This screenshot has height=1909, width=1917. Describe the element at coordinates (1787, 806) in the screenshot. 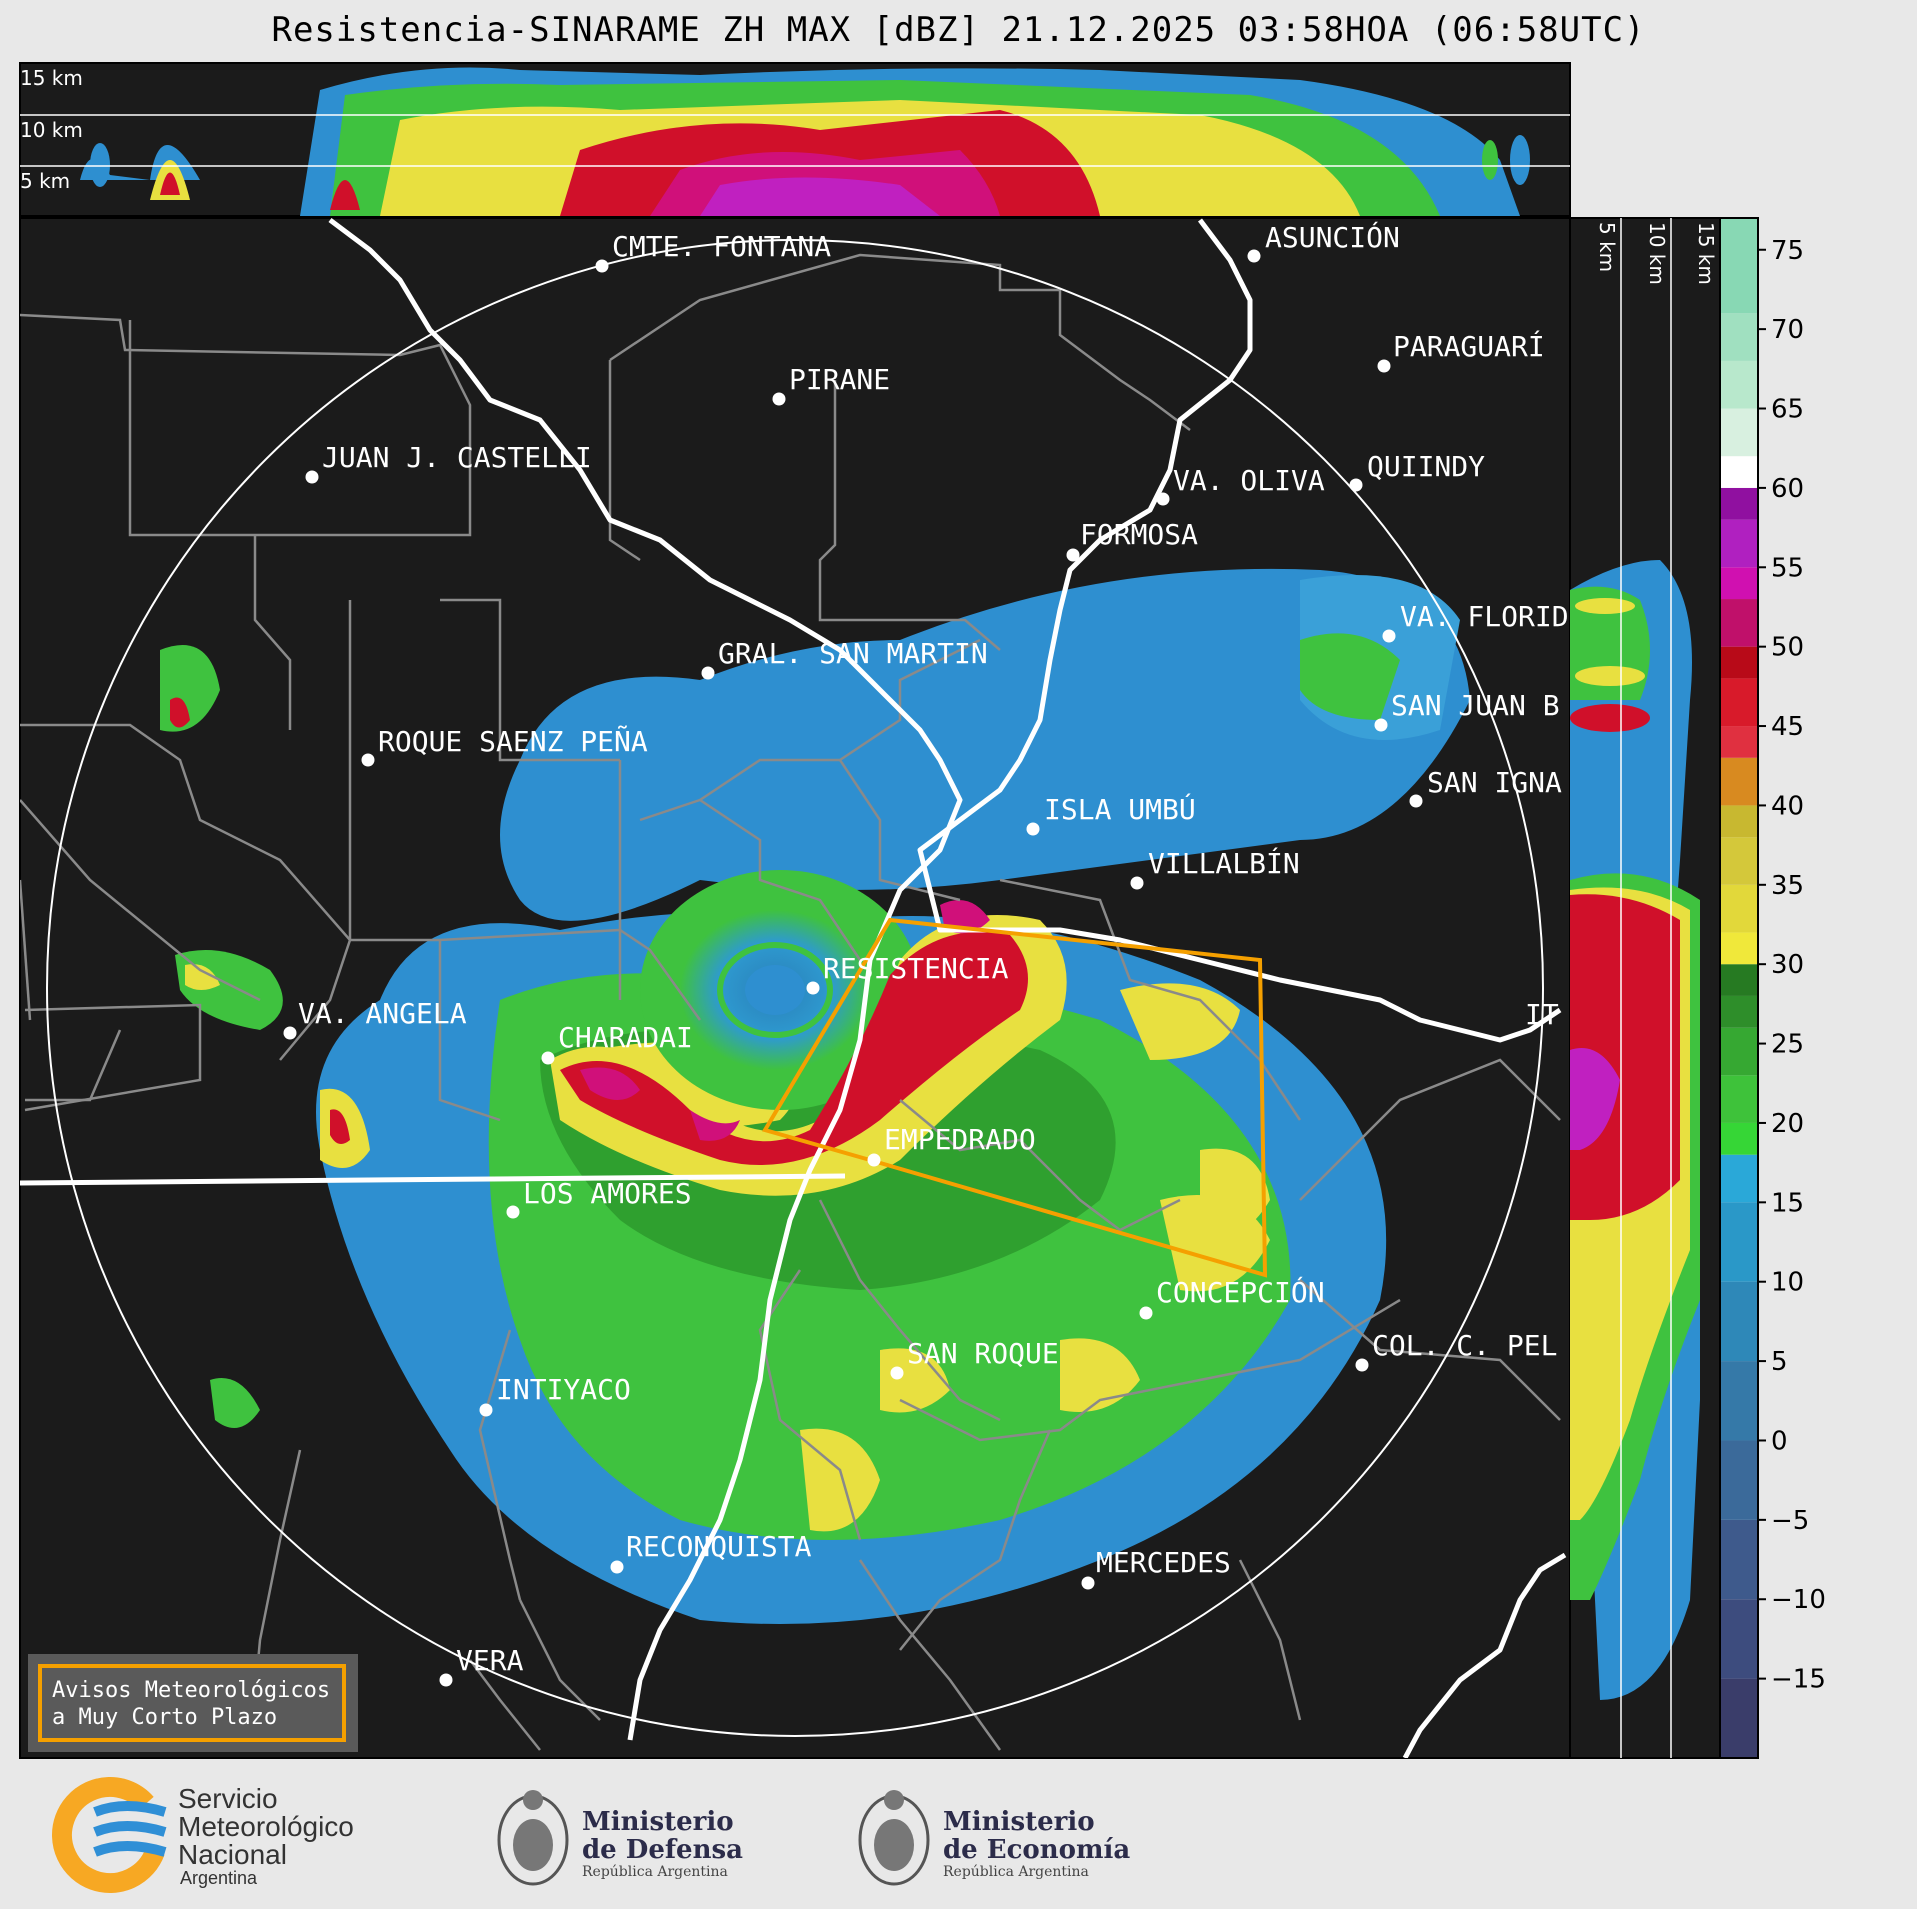

I see `colorbar-tick-label: 40` at that location.